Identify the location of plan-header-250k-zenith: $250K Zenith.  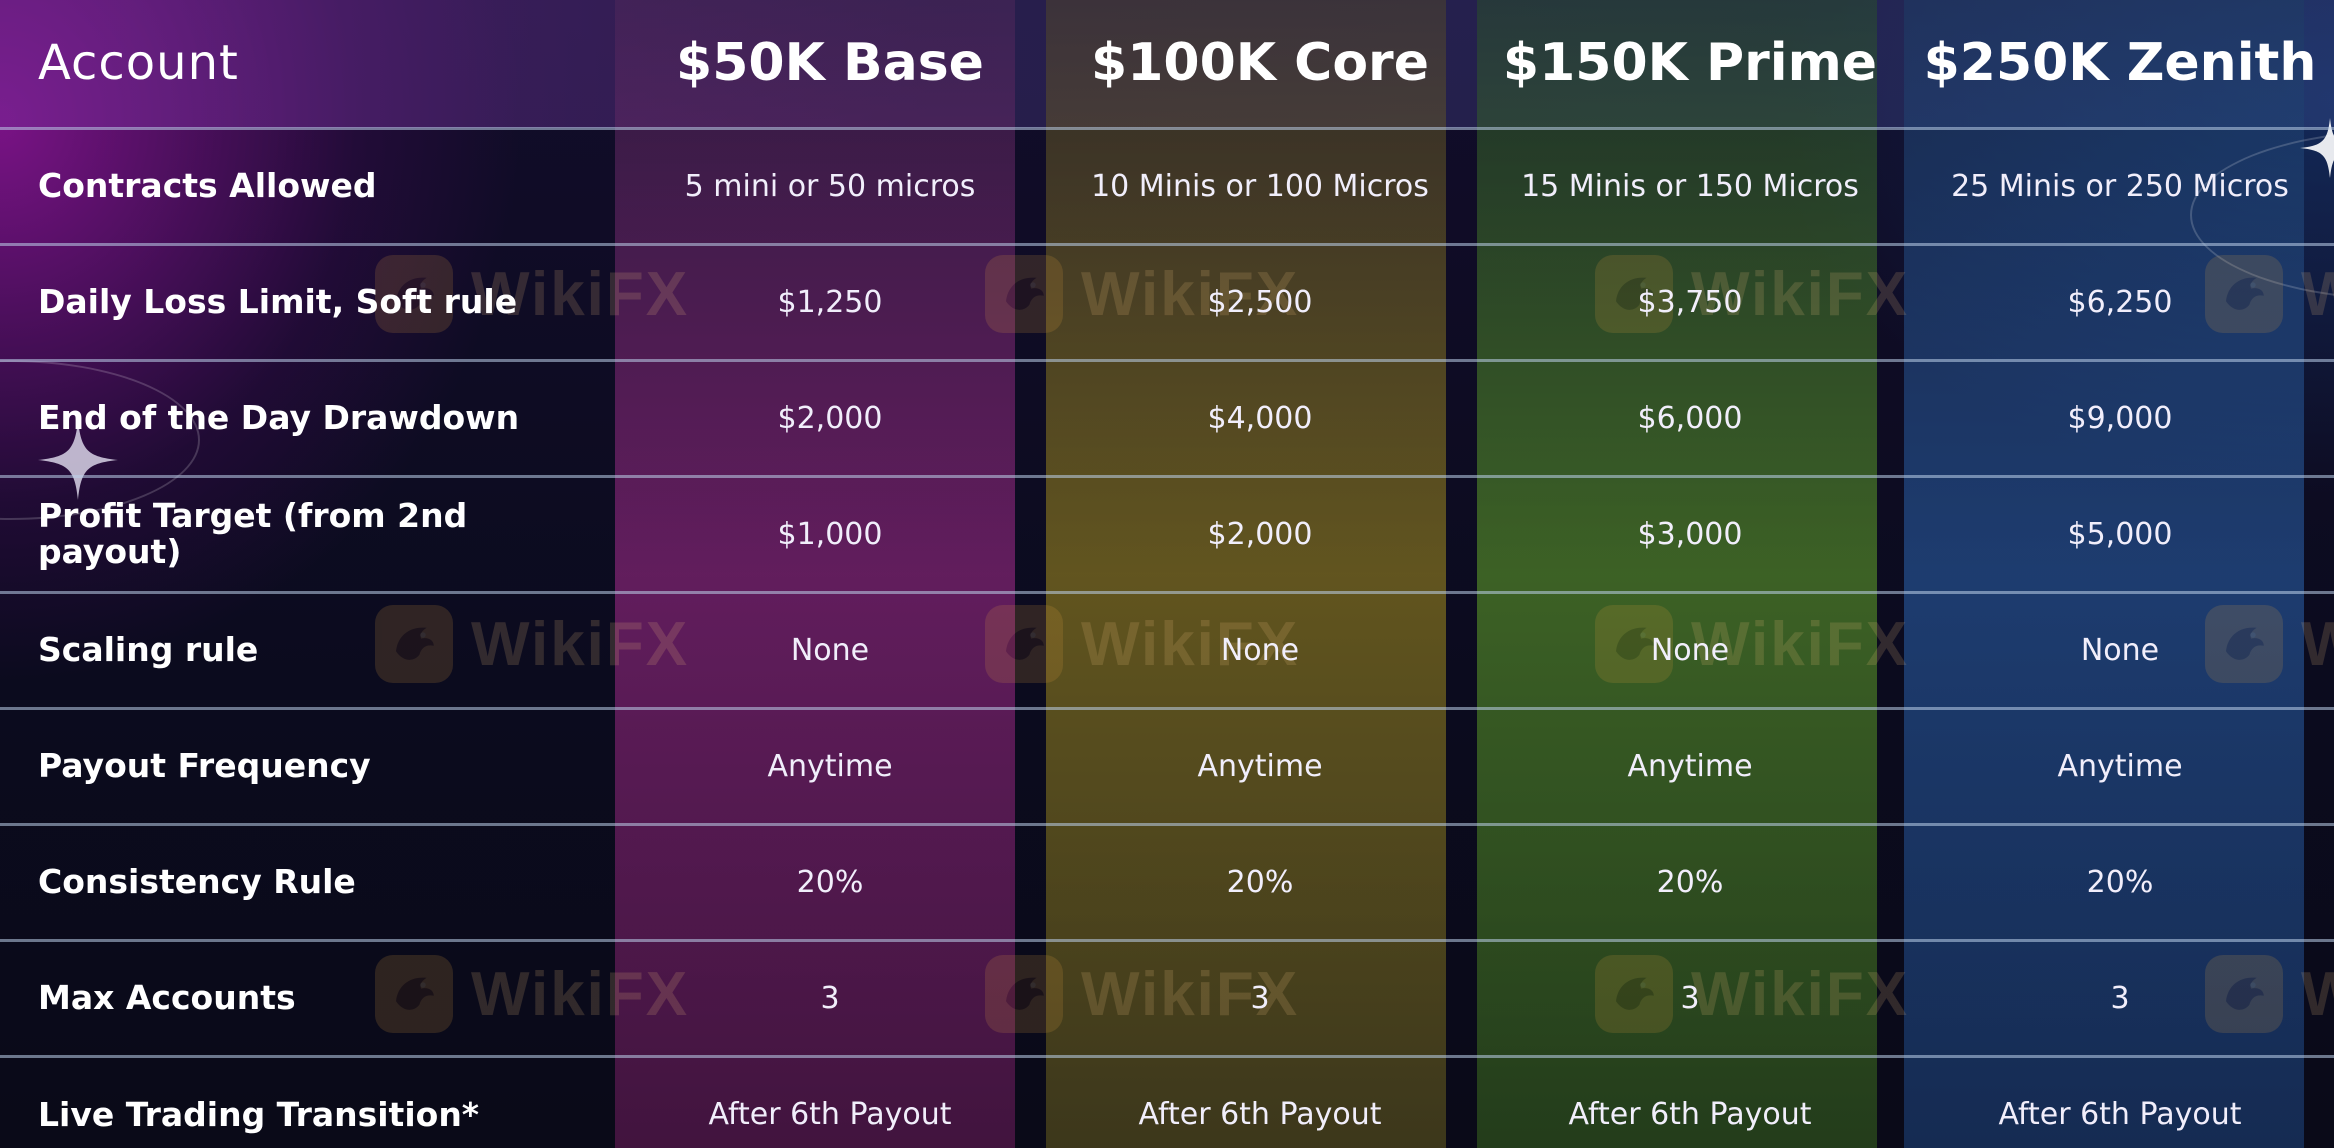
(2120, 63).